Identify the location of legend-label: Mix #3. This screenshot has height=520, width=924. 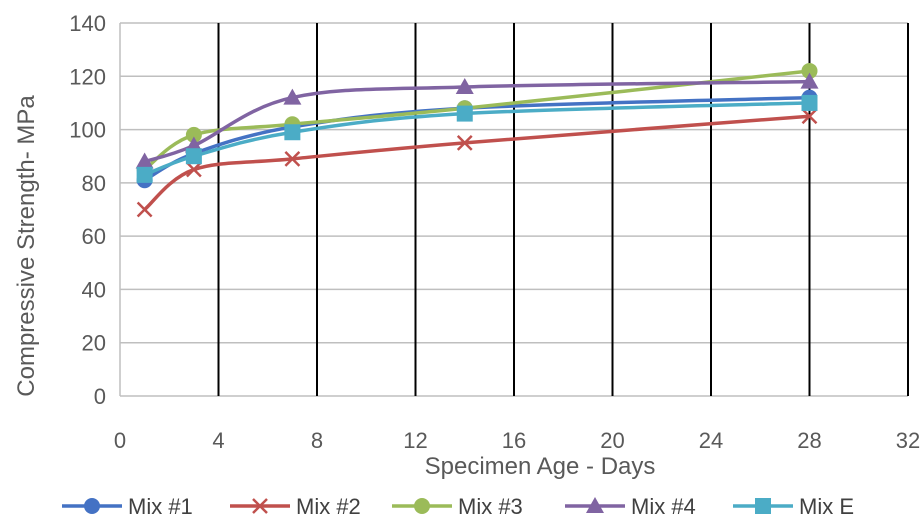
(490, 506).